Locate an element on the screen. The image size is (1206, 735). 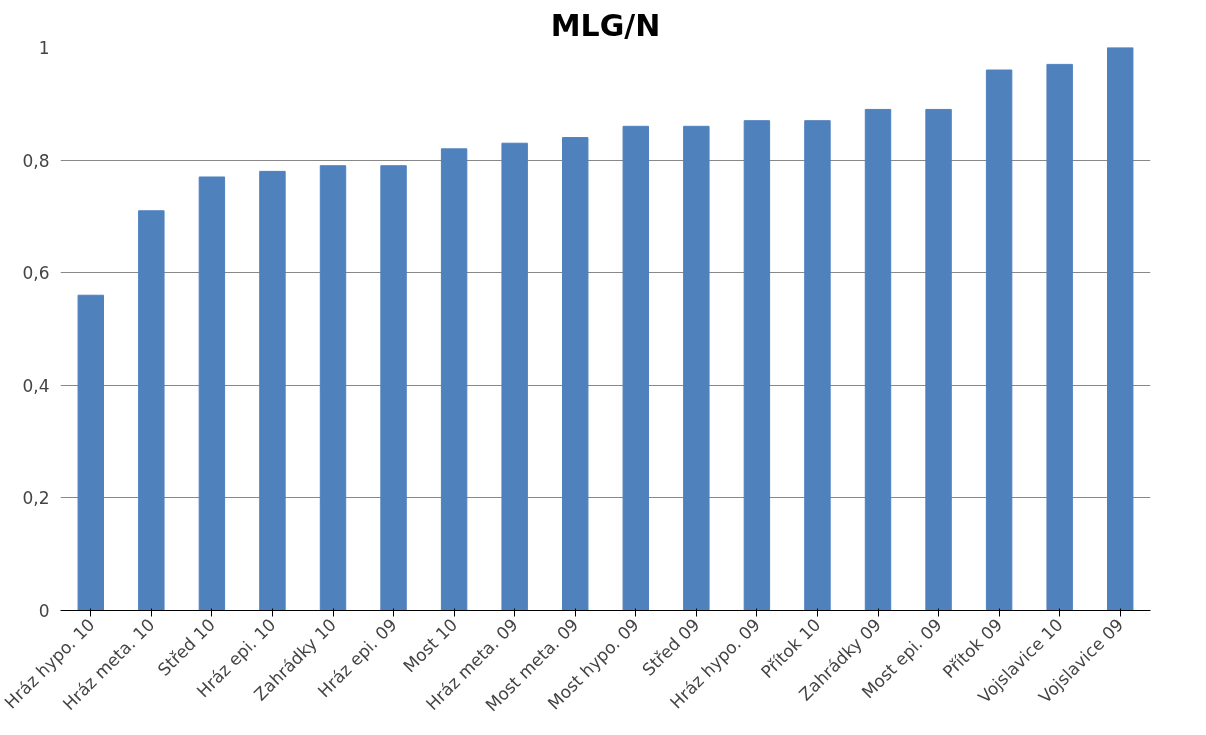
chart-title: MLG/N is located at coordinates (605, 25).